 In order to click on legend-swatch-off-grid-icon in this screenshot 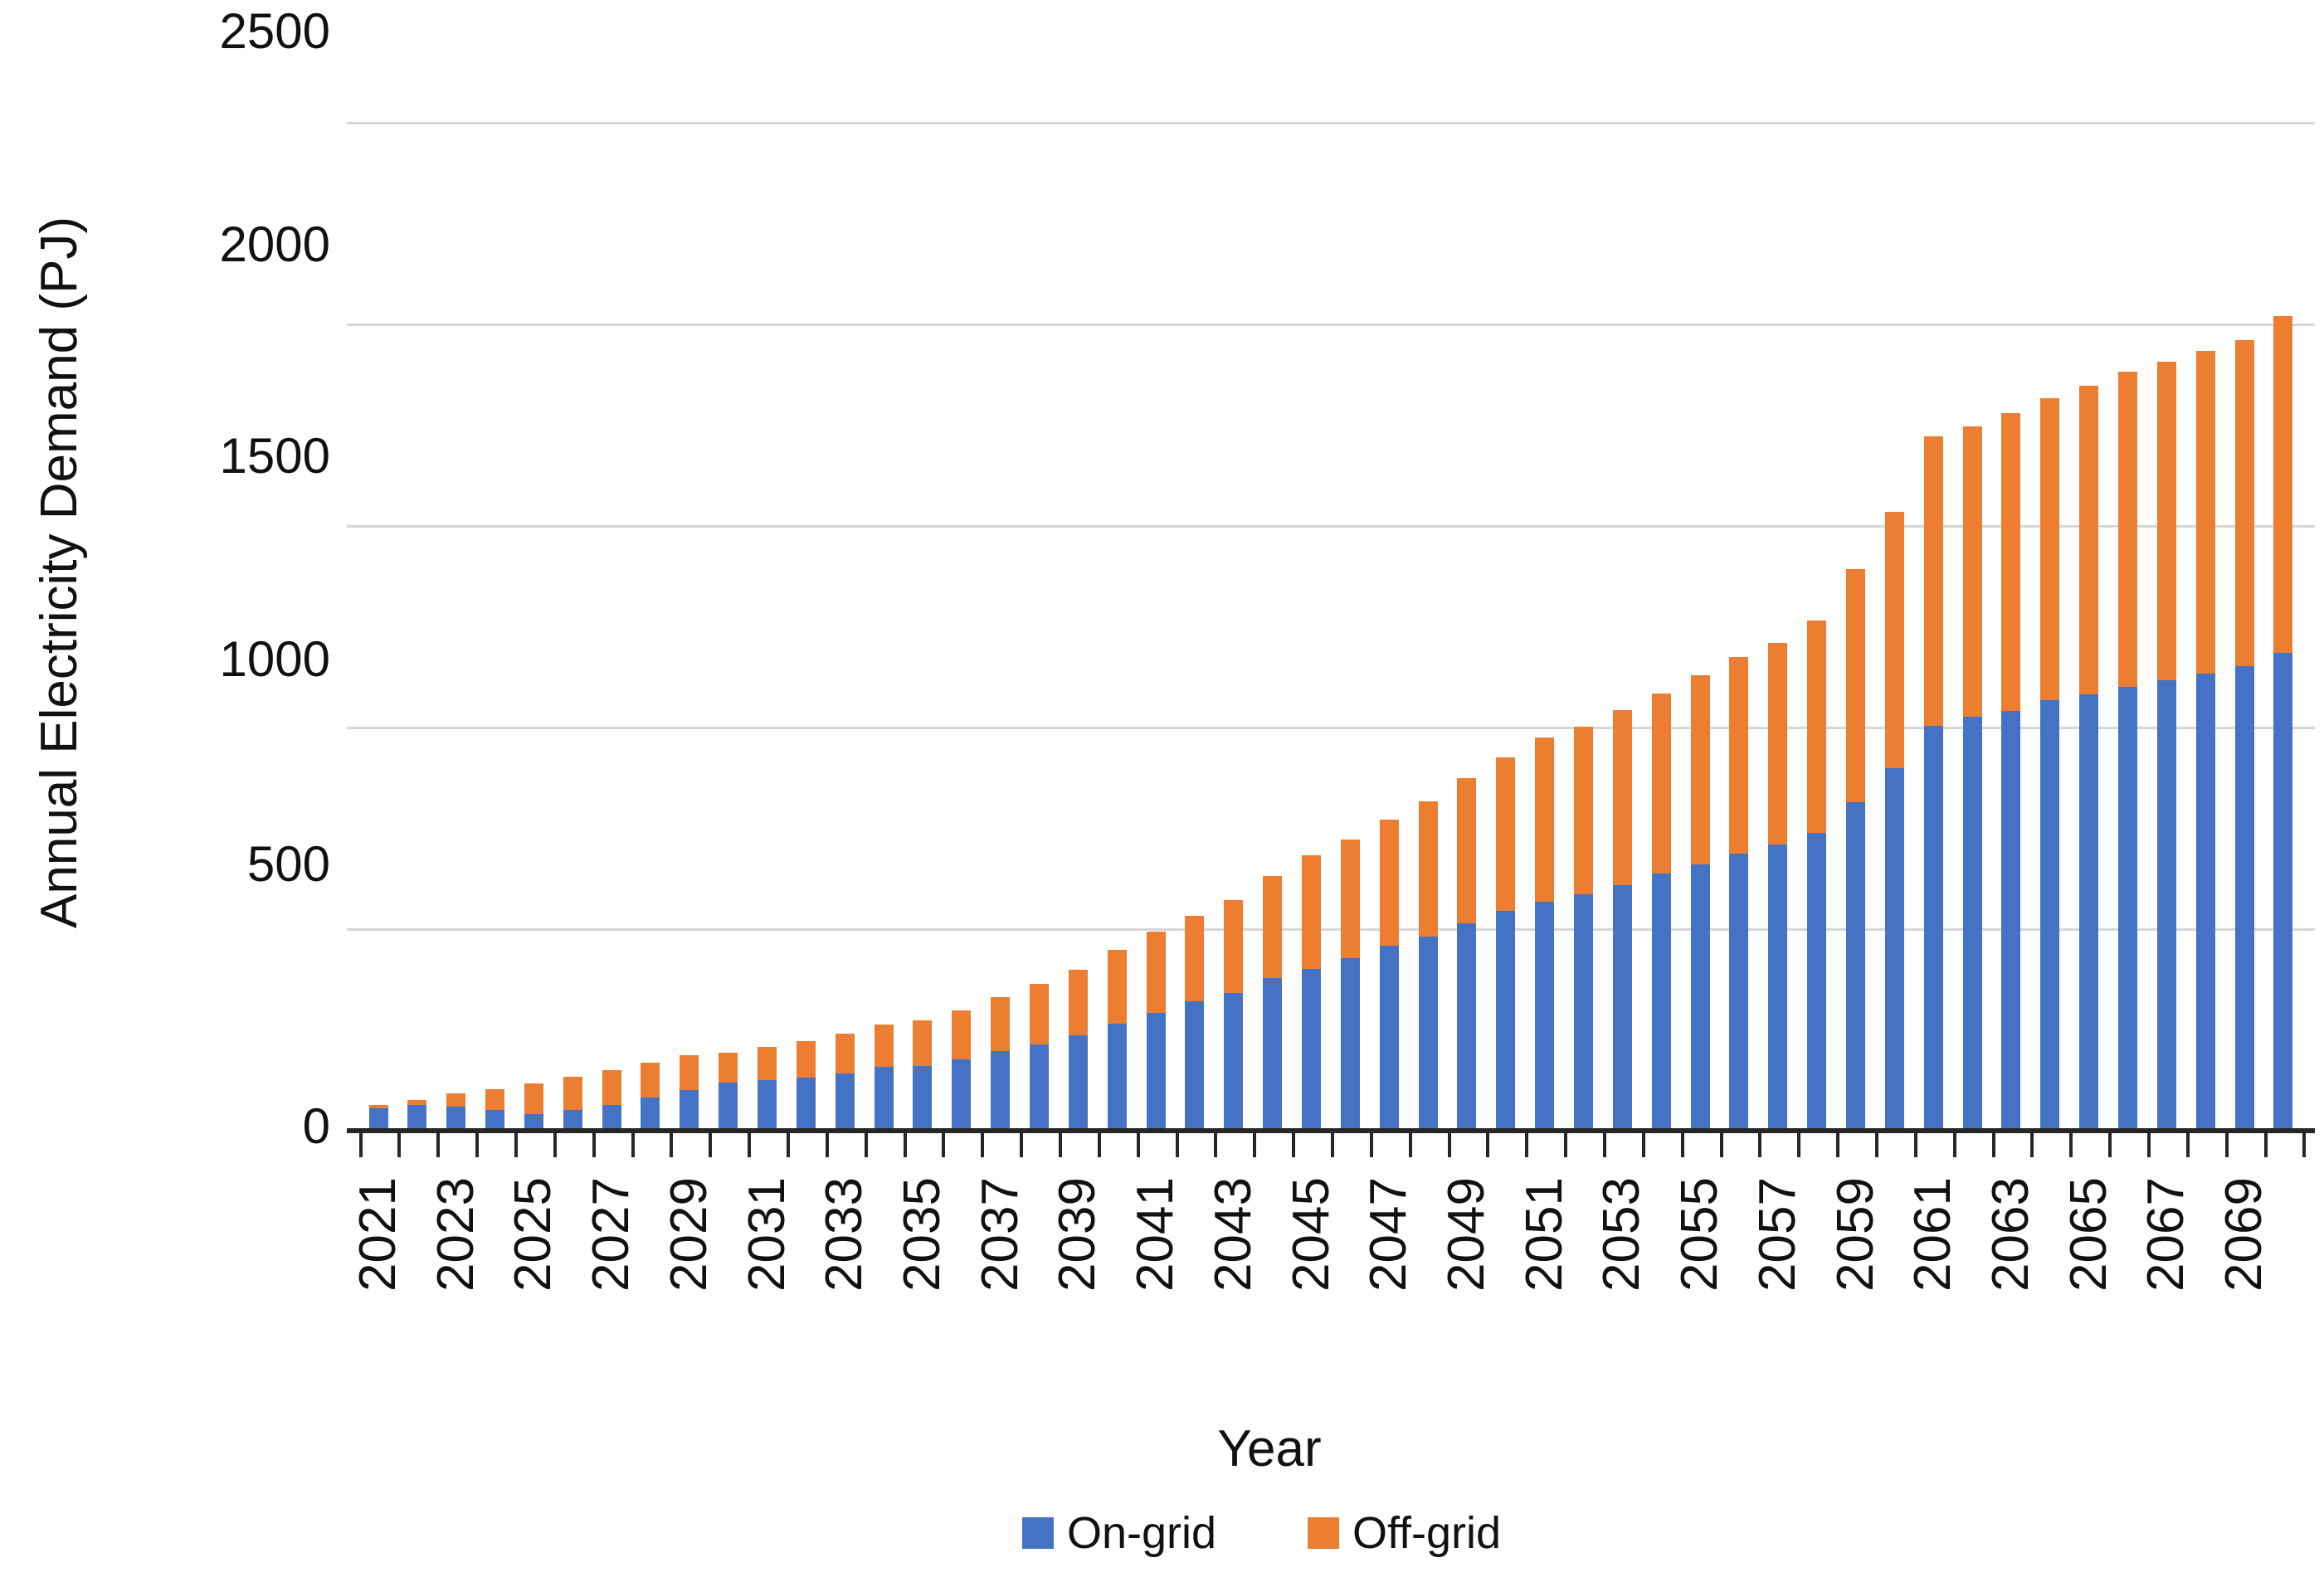, I will do `click(1323, 1533)`.